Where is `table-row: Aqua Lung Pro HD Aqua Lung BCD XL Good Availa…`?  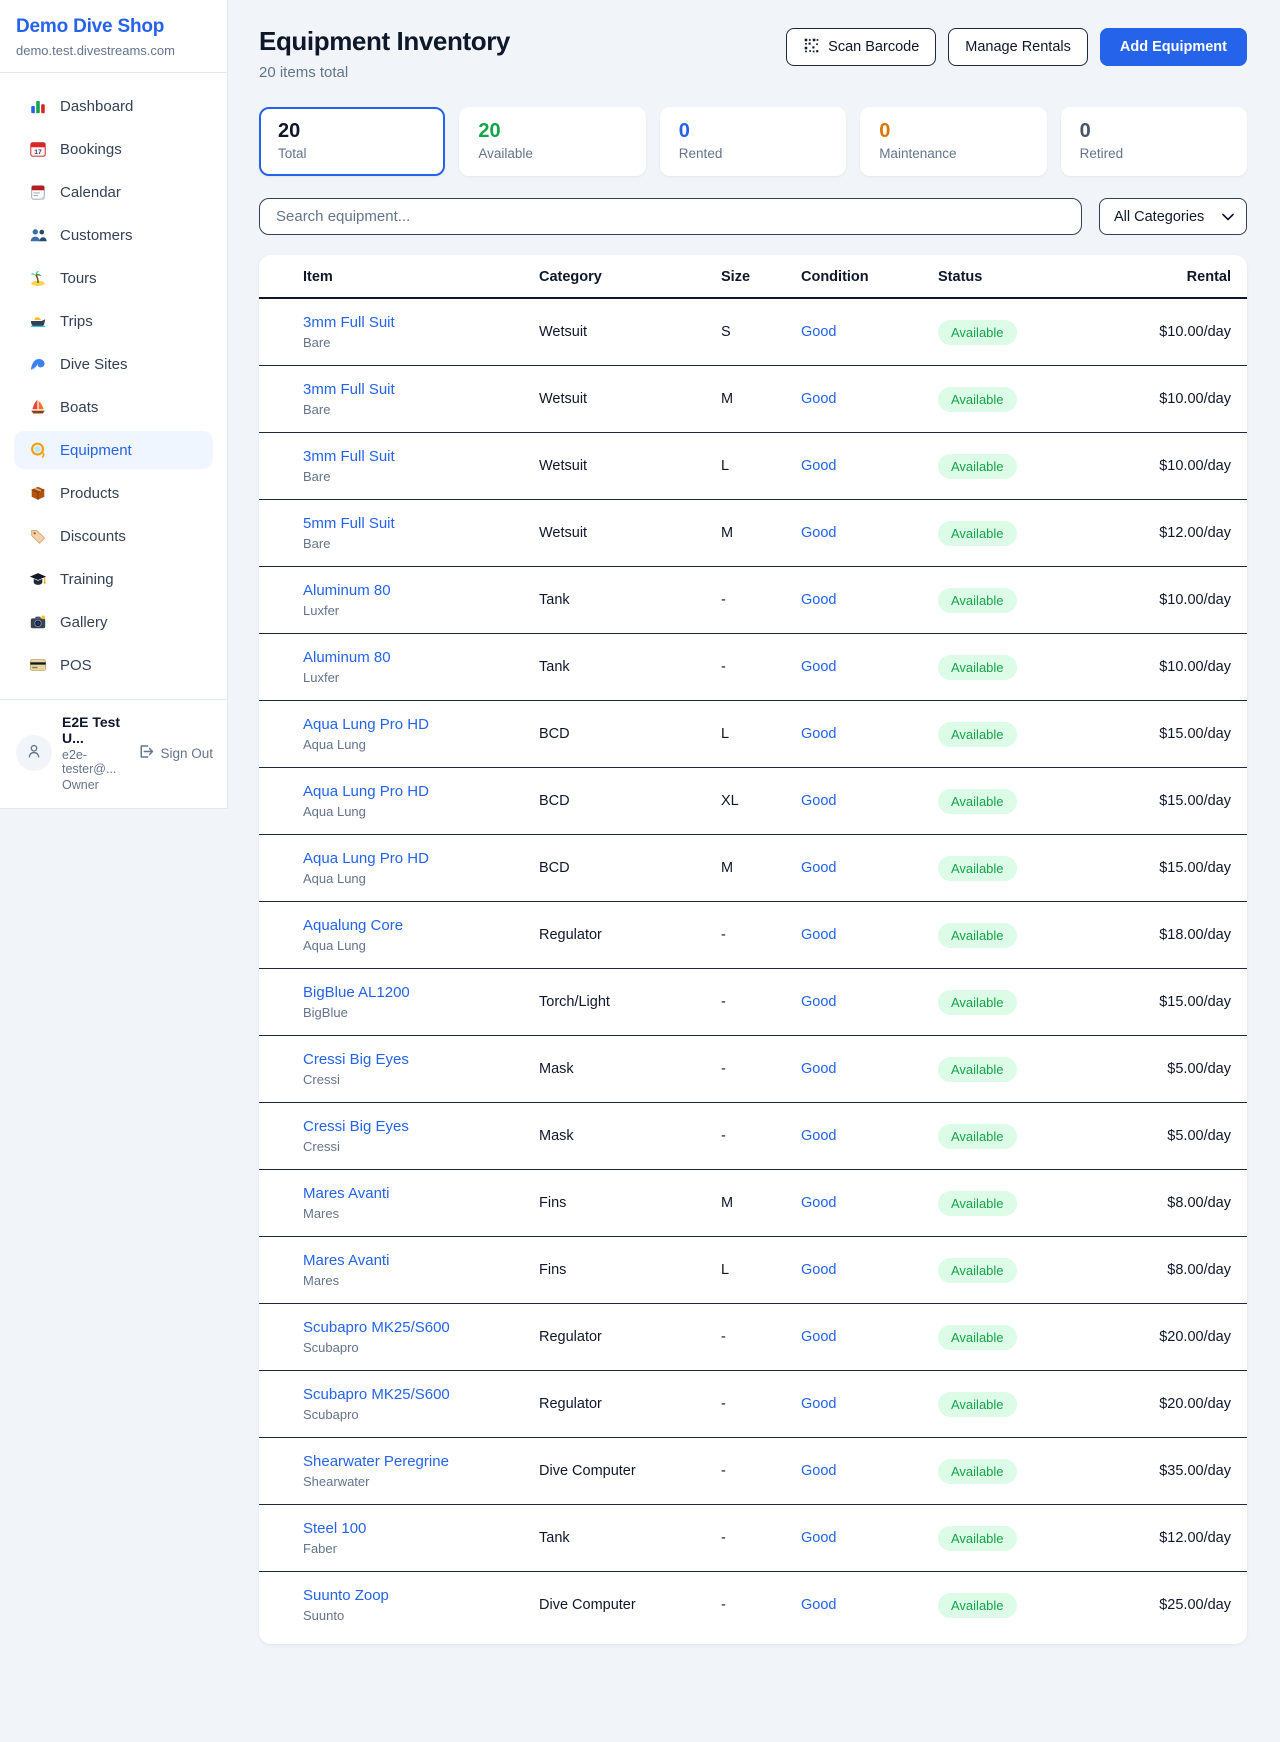
table-row: Aqua Lung Pro HD Aqua Lung BCD XL Good Availa… is located at coordinates (753, 801).